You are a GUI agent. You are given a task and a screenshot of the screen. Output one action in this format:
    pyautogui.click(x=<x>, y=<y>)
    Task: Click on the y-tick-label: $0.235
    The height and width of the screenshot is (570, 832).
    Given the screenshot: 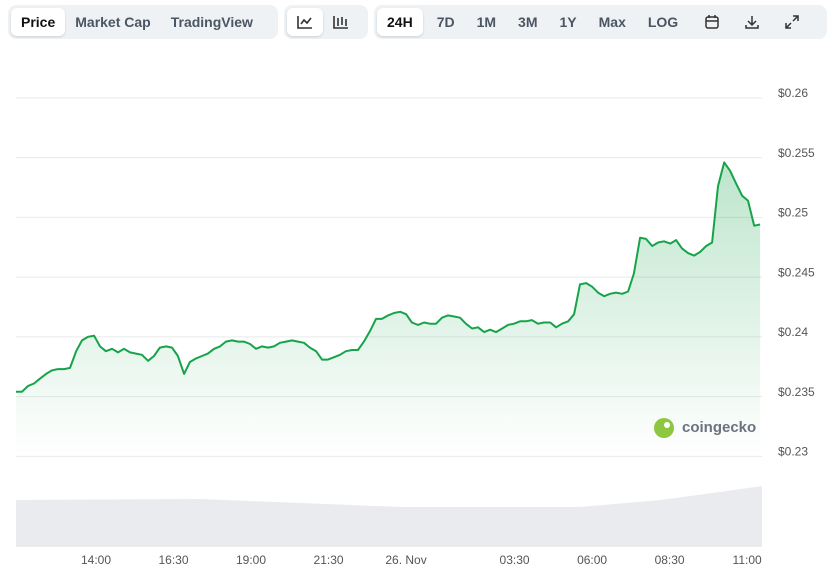 What is the action you would take?
    pyautogui.click(x=796, y=392)
    